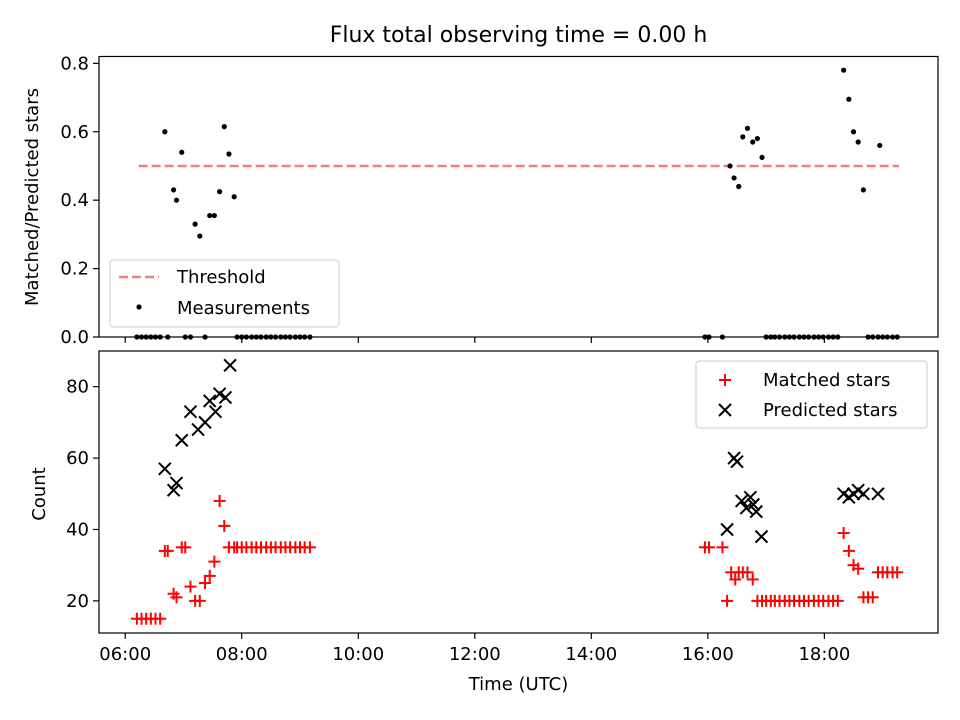 This screenshot has width=960, height=720. Describe the element at coordinates (708, 654) in the screenshot. I see `x-tick-label: 16:00` at that location.